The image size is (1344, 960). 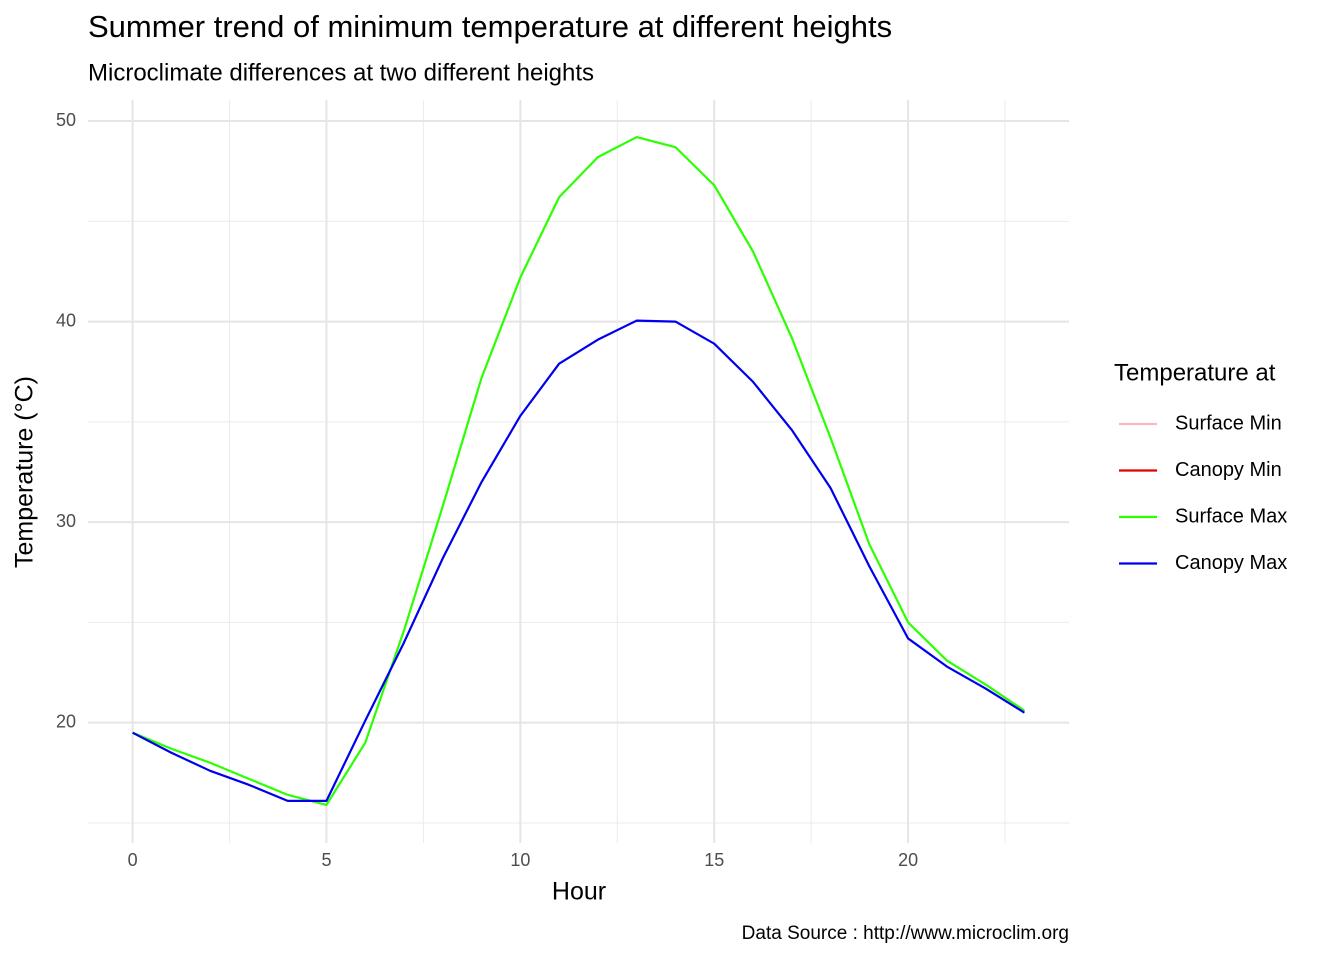 I want to click on x-tick-label: 20, so click(x=908, y=860).